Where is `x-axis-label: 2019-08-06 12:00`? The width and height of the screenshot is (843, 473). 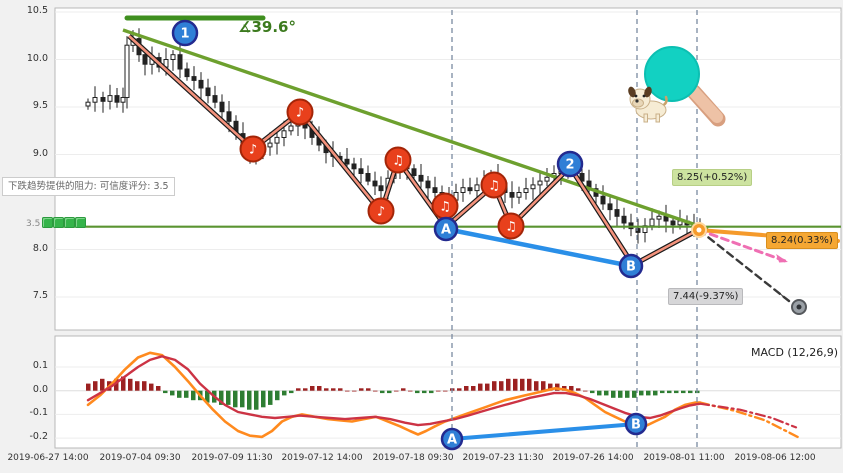 x-axis-label: 2019-08-06 12:00 is located at coordinates (775, 458).